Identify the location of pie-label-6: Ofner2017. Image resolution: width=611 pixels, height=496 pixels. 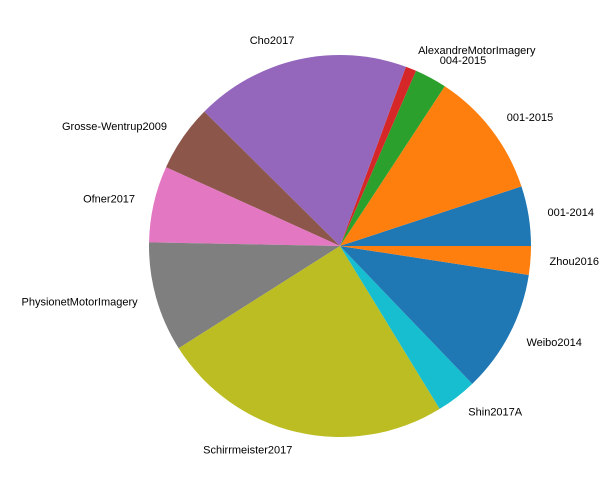
(109, 200).